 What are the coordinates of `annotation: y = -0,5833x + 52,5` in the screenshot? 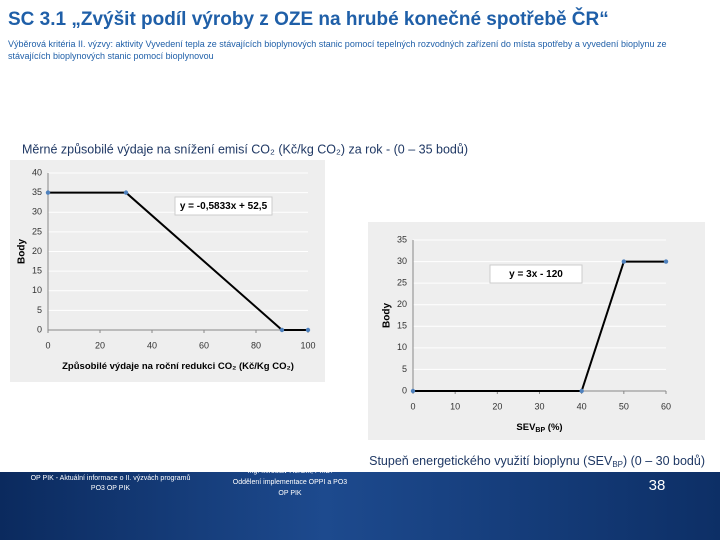 It's located at (224, 206).